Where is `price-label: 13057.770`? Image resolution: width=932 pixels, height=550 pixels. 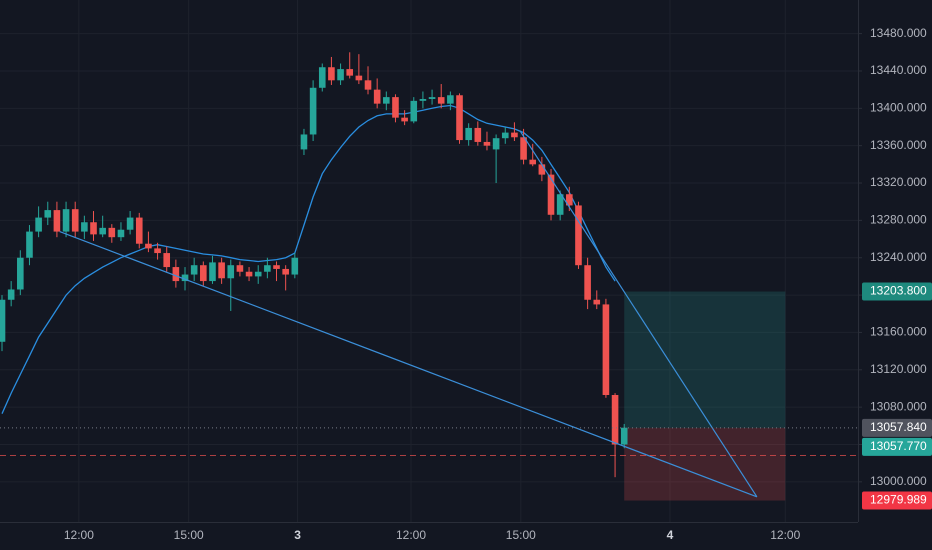 price-label: 13057.770 is located at coordinates (898, 446).